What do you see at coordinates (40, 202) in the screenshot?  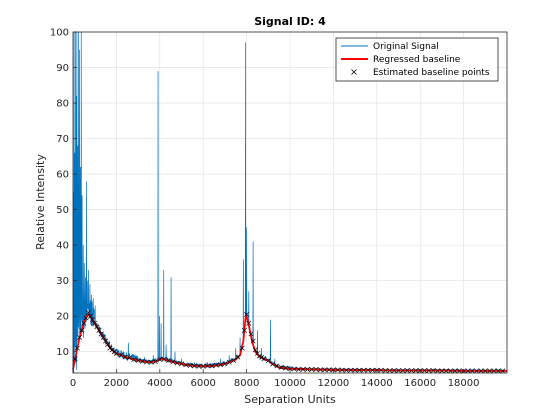 I see `y-axis-label: Relative Intensity` at bounding box center [40, 202].